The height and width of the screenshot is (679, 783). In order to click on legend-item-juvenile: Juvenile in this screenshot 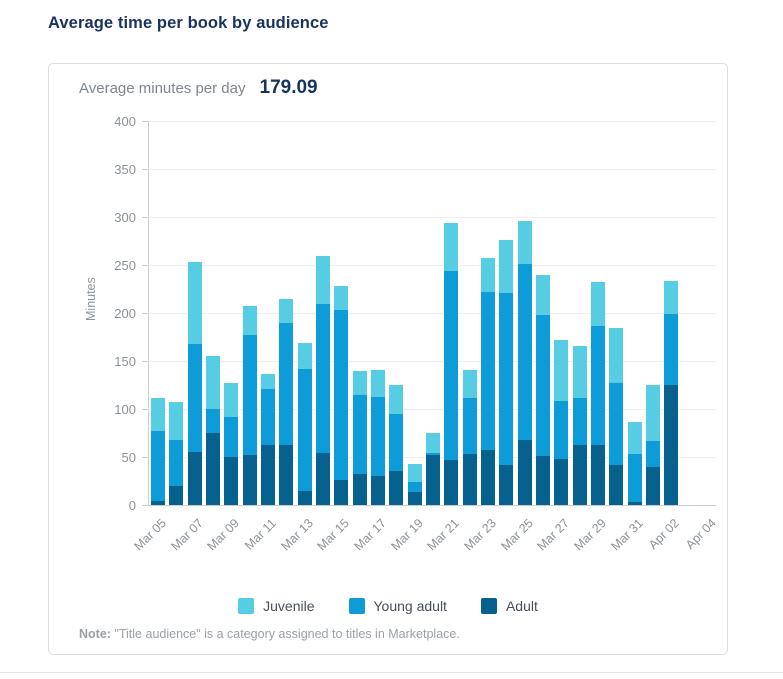, I will do `click(276, 606)`.